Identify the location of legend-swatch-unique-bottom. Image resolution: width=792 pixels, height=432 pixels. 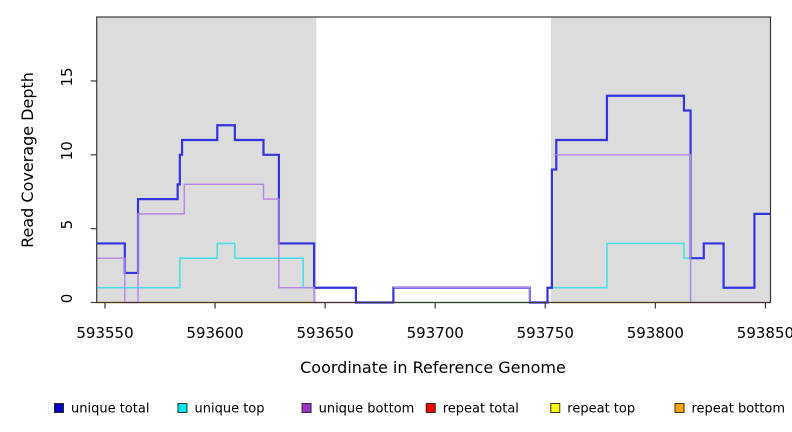
(306, 408).